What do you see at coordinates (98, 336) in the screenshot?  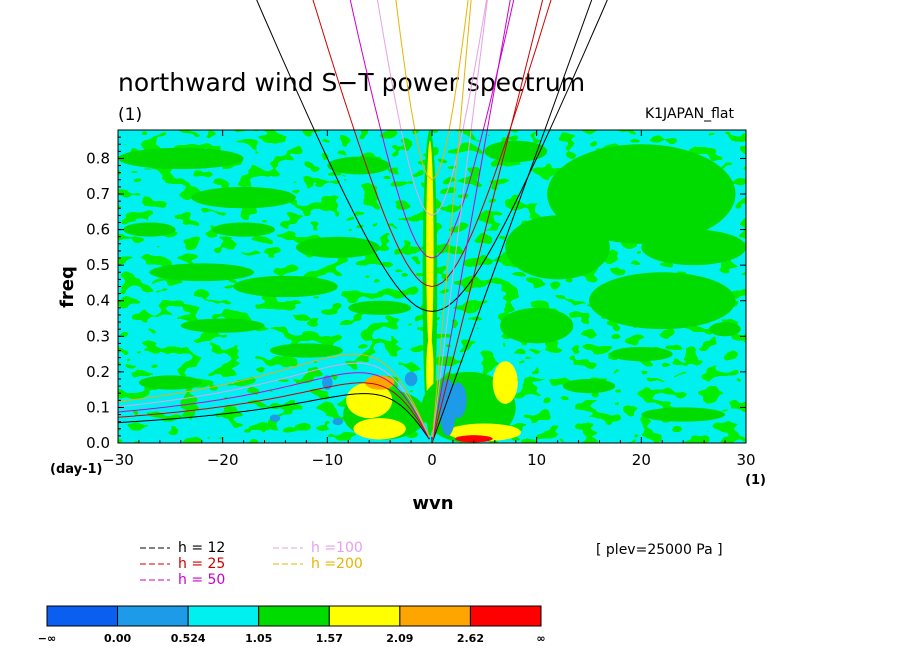 I see `y-tick-label: 0.3` at bounding box center [98, 336].